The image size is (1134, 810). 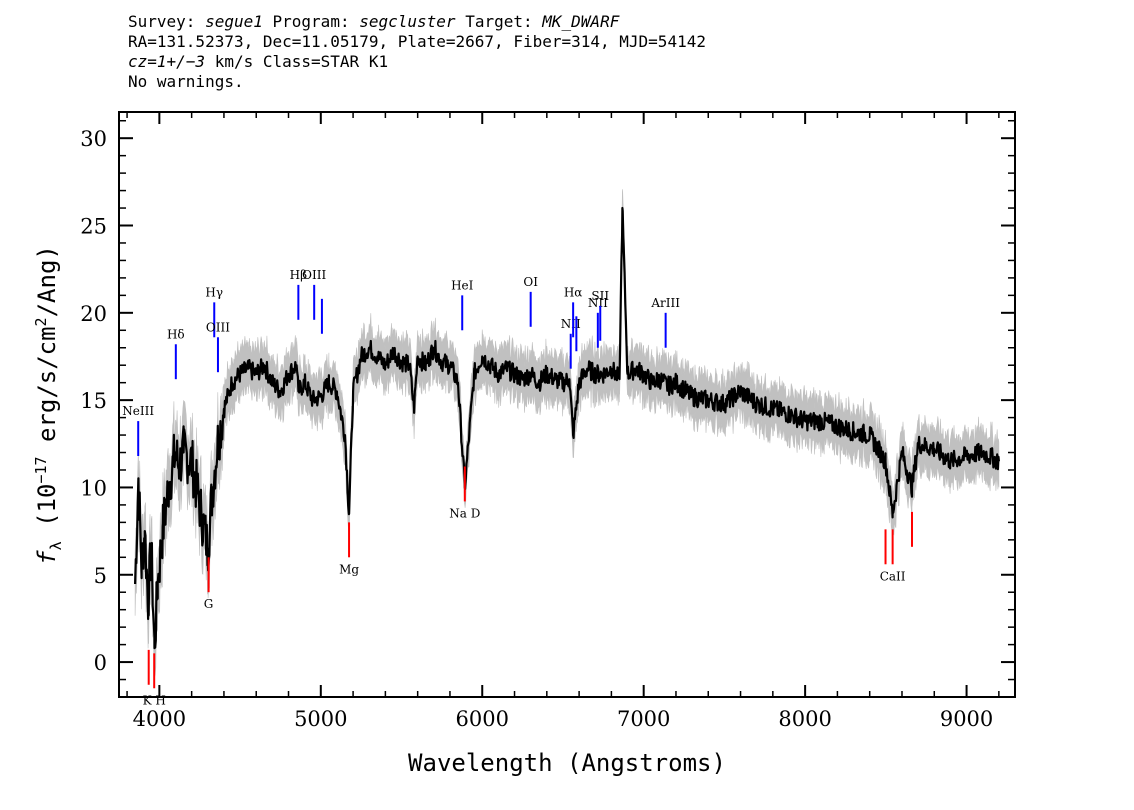 What do you see at coordinates (154, 700) in the screenshot?
I see `absorption-line-label: K H` at bounding box center [154, 700].